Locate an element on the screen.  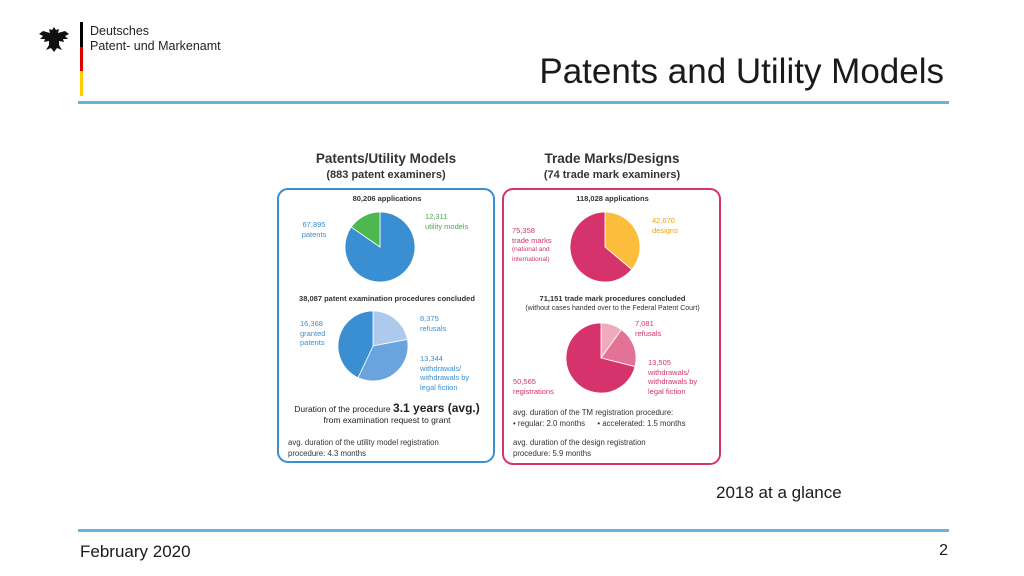
left-panel-subtitle: (883 patent examiners) is located at coordinates (386, 175).